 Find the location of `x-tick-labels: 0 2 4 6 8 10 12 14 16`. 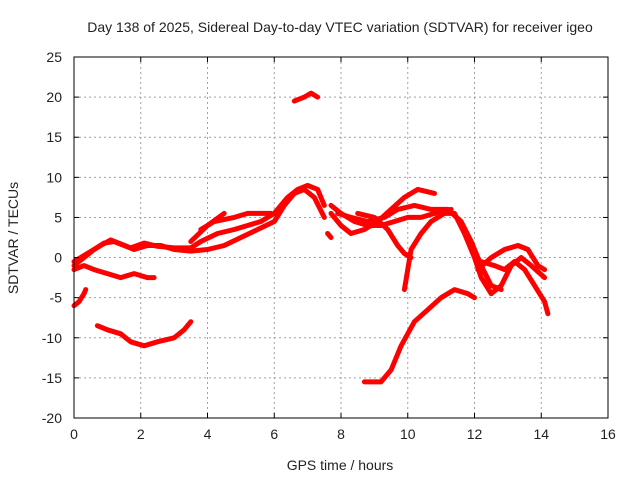

x-tick-labels: 0 2 4 6 8 10 12 14 16 is located at coordinates (343, 434).